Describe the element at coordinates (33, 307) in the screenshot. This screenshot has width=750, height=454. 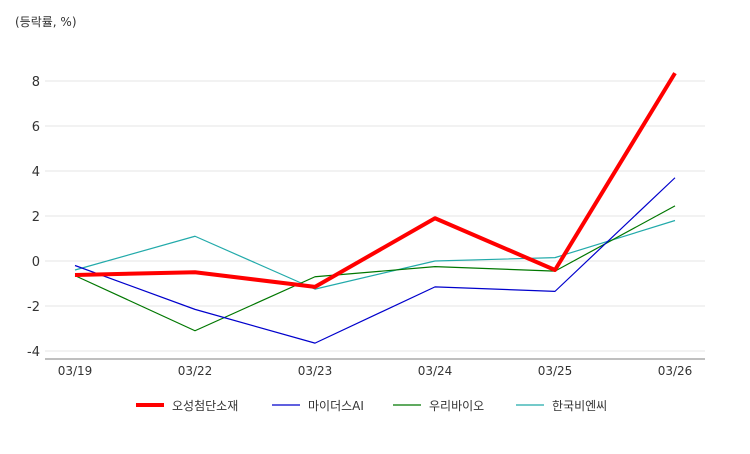
I see `y-tick-label: -2` at that location.